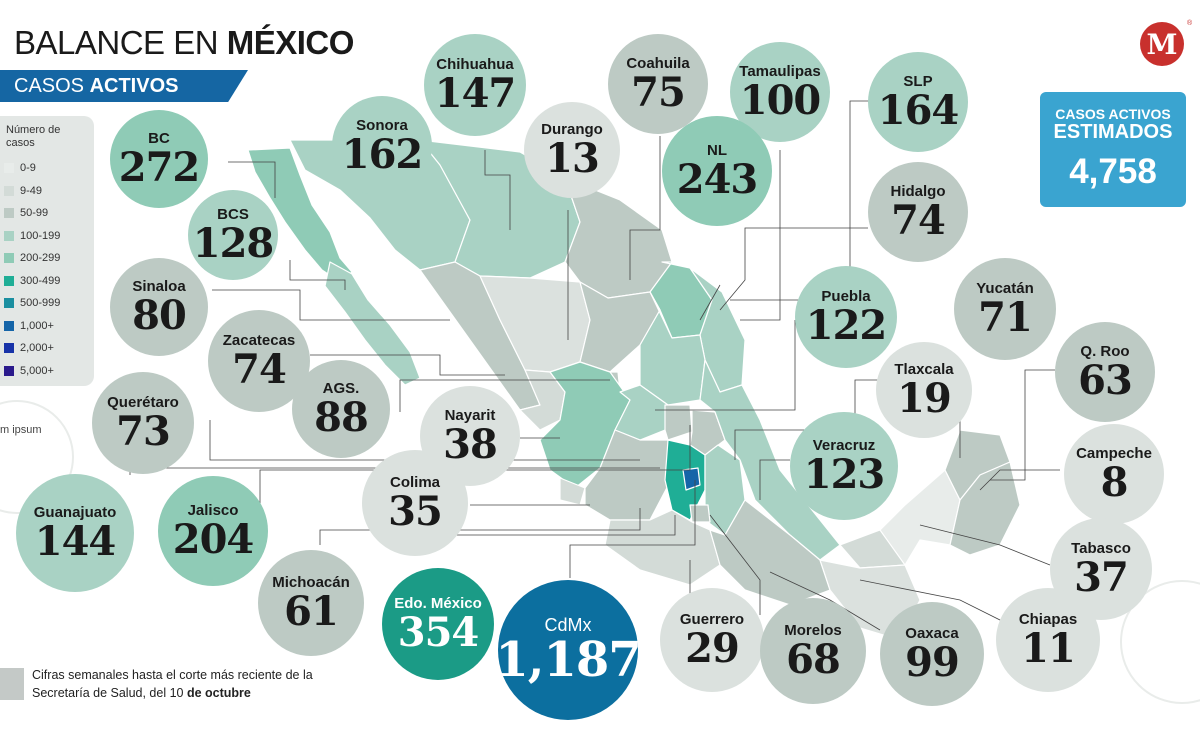 The width and height of the screenshot is (1200, 747). What do you see at coordinates (1162, 44) in the screenshot?
I see `milenio-logo: M` at bounding box center [1162, 44].